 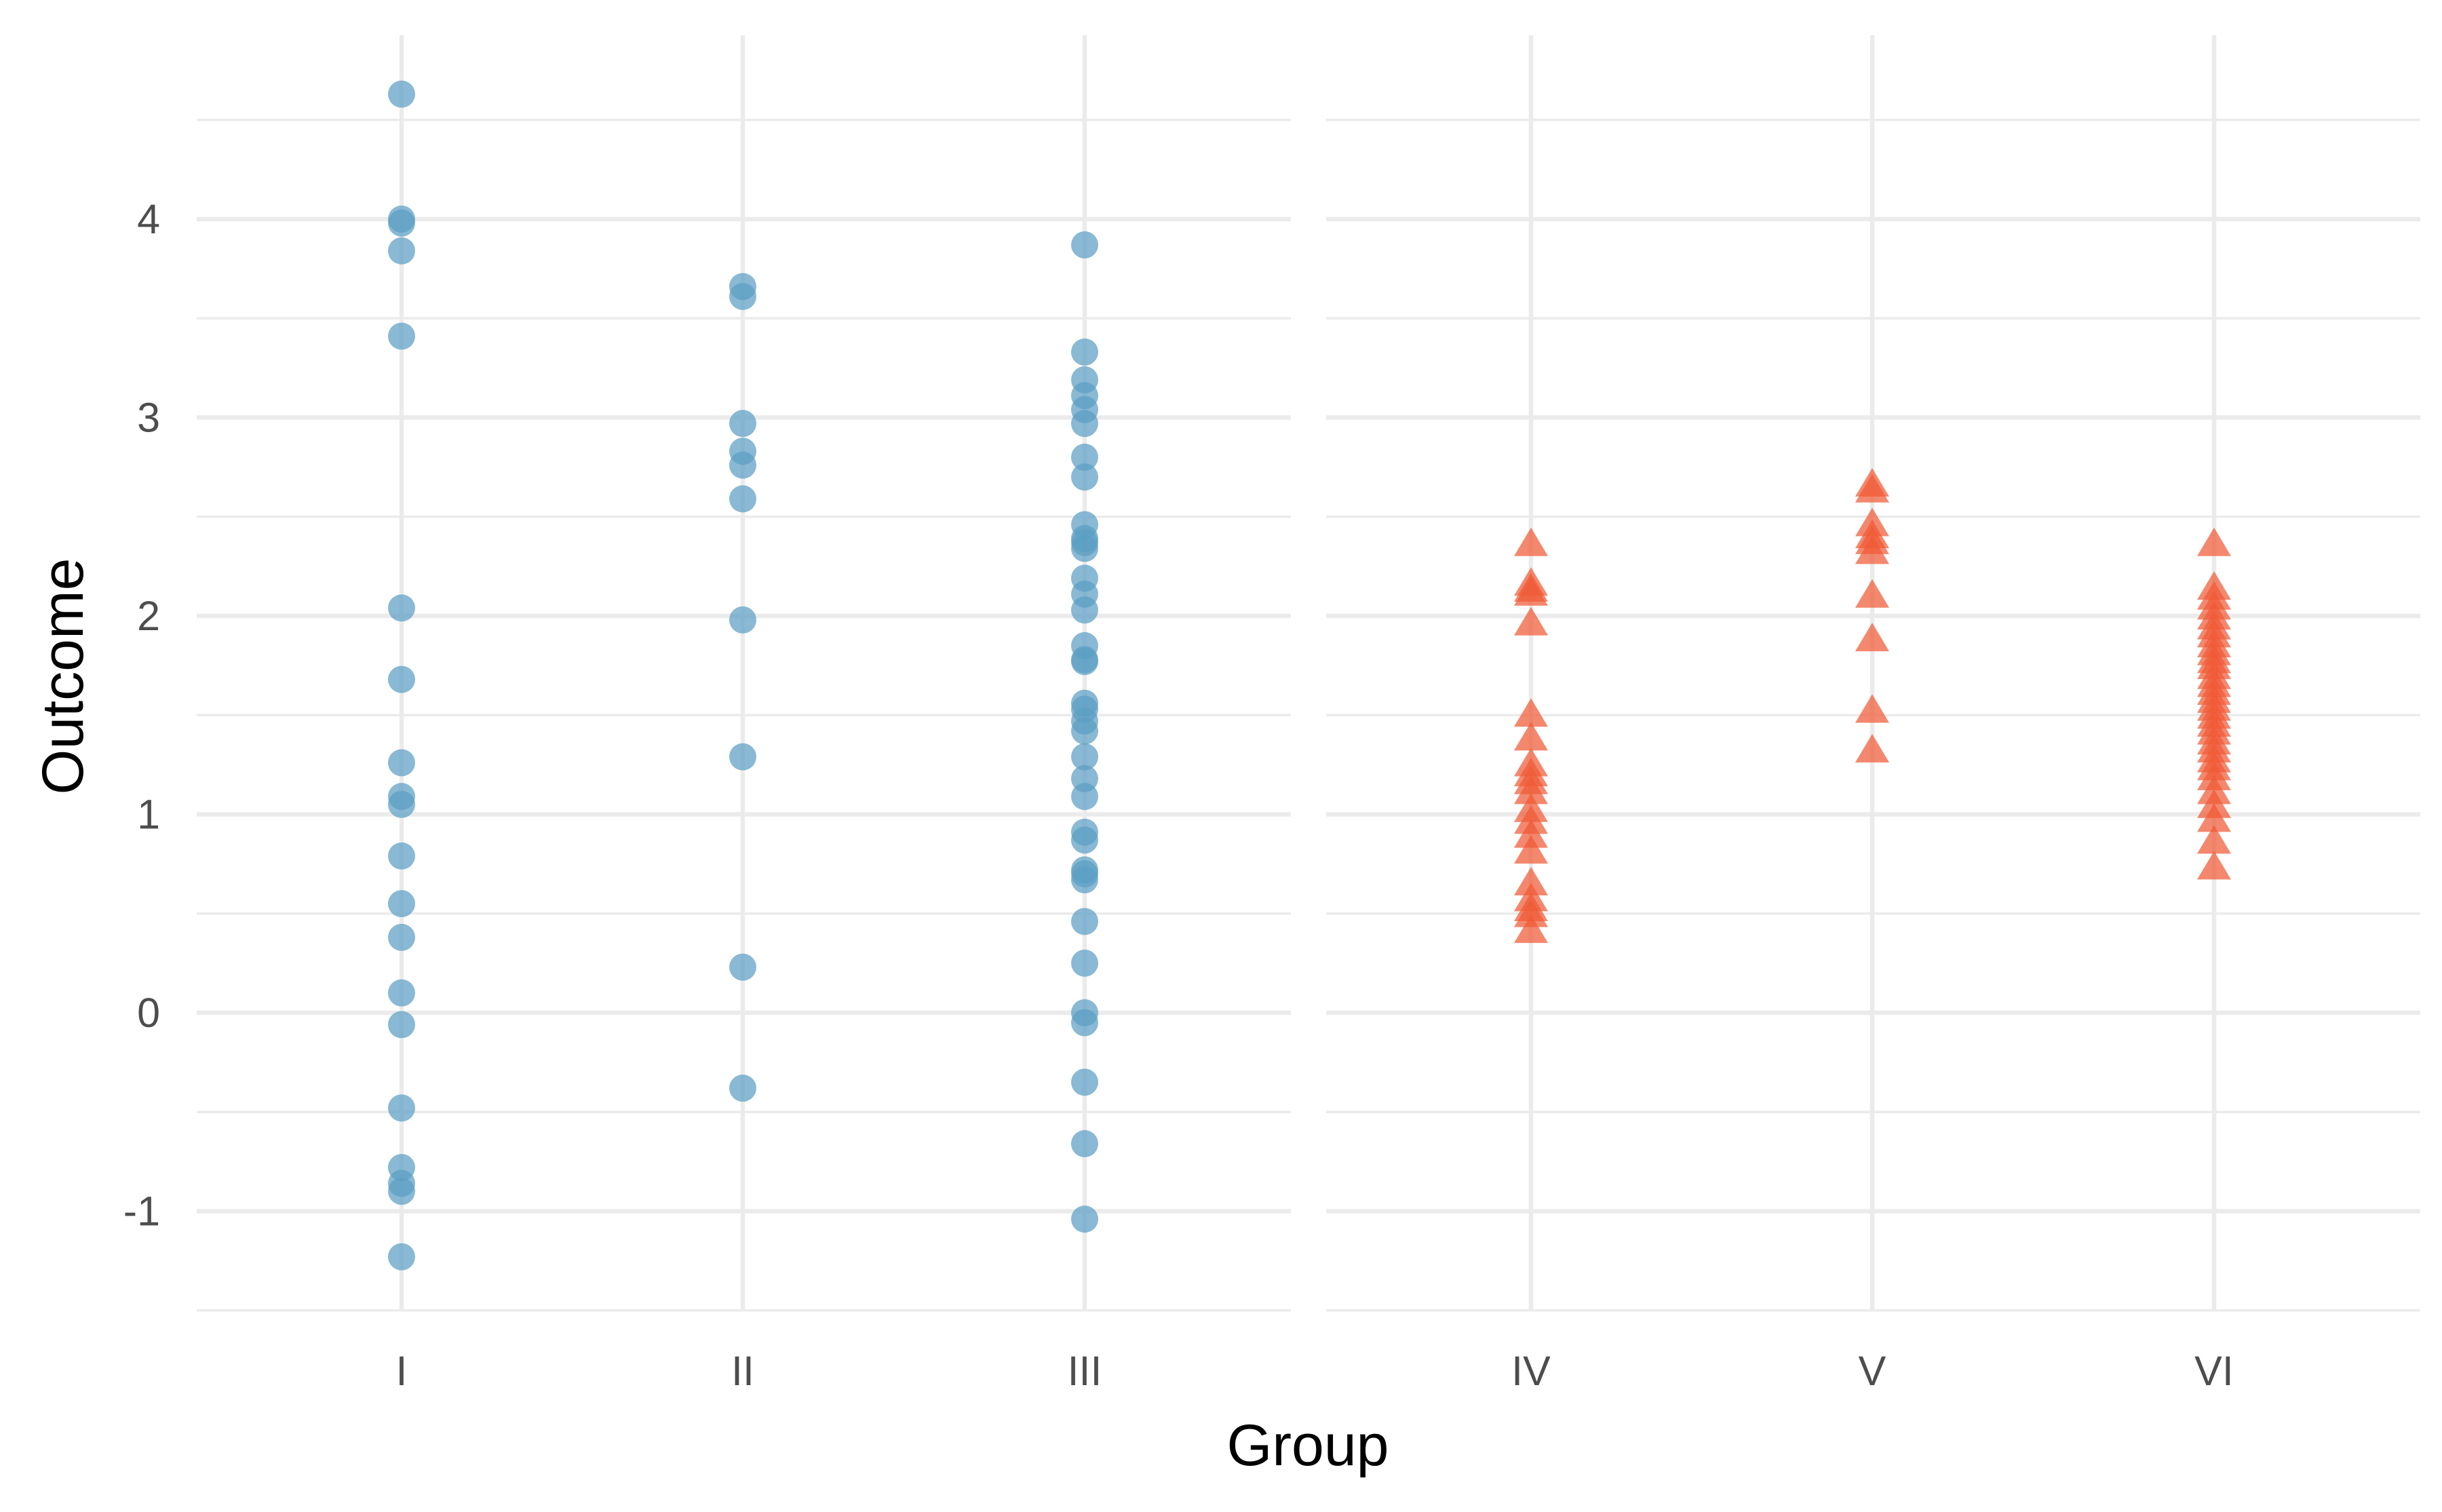 I want to click on x-axis-title: Group, so click(x=1307, y=1446).